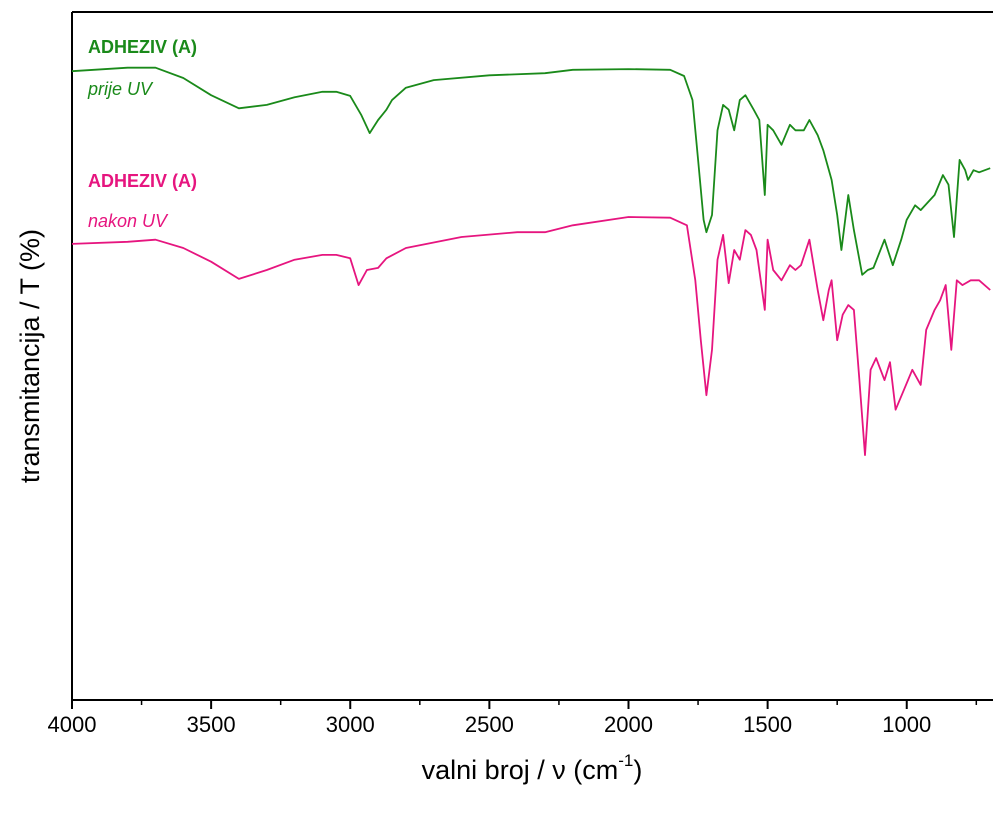  Describe the element at coordinates (625, 760) in the screenshot. I see `x-label-sup: -1` at that location.